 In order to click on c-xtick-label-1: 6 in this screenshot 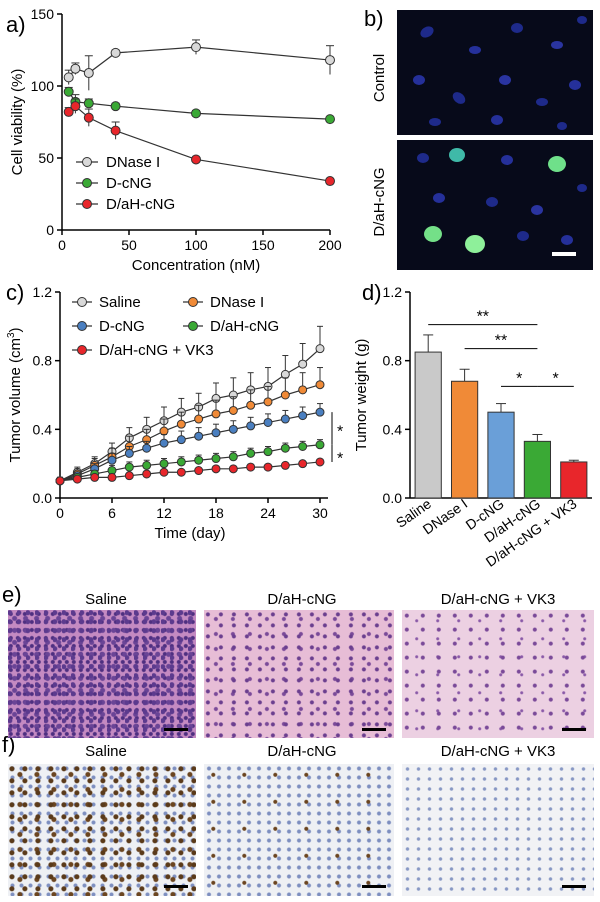, I will do `click(112, 513)`.